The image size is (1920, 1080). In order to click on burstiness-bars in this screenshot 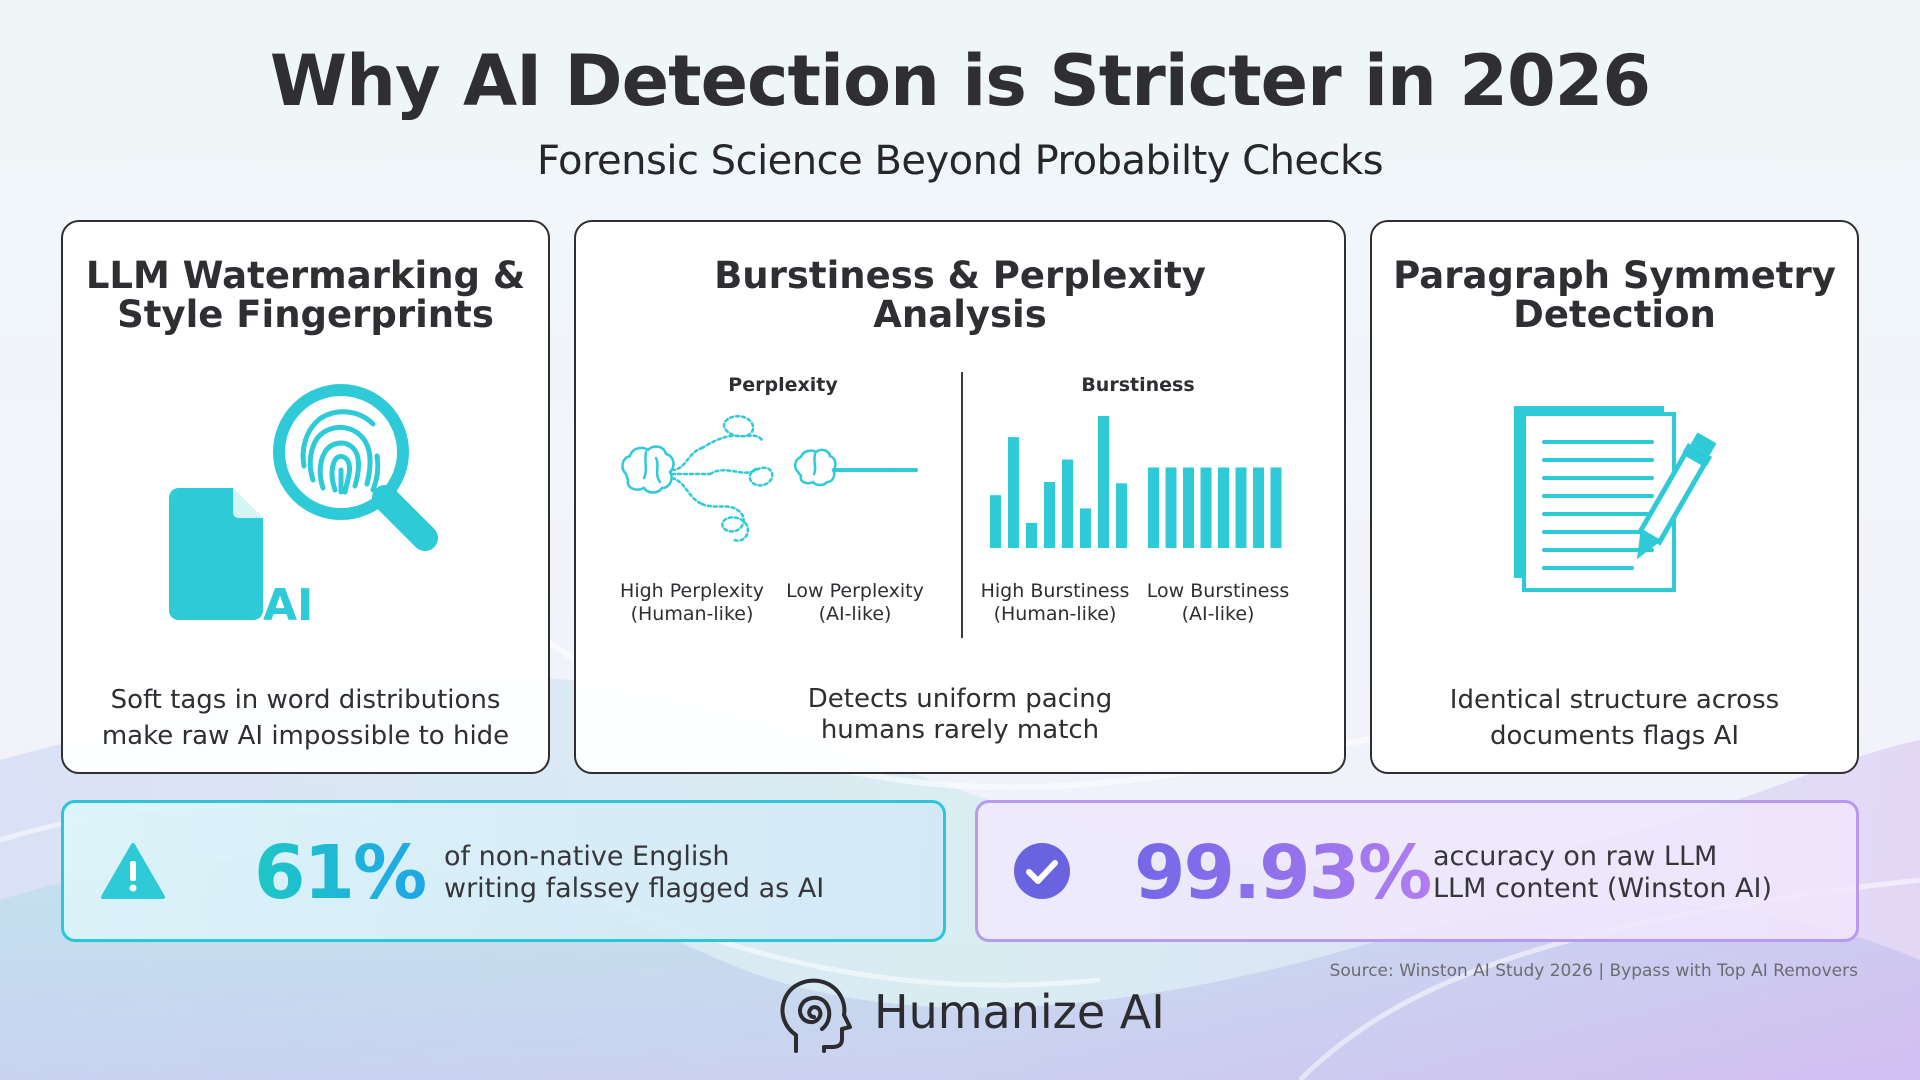, I will do `click(1136, 482)`.